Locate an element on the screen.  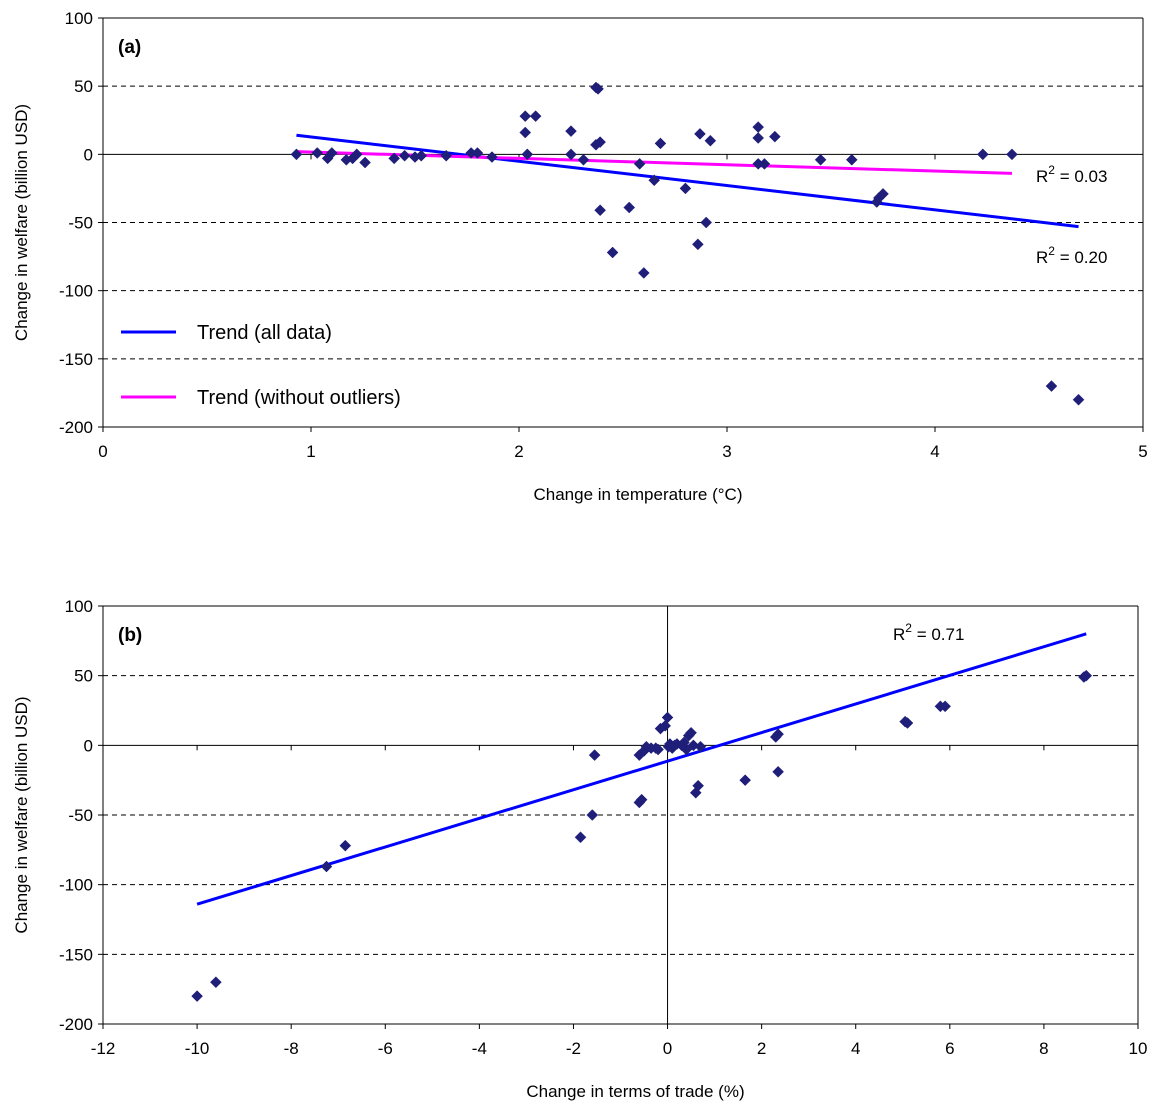
panel-label: (a) is located at coordinates (129, 47).